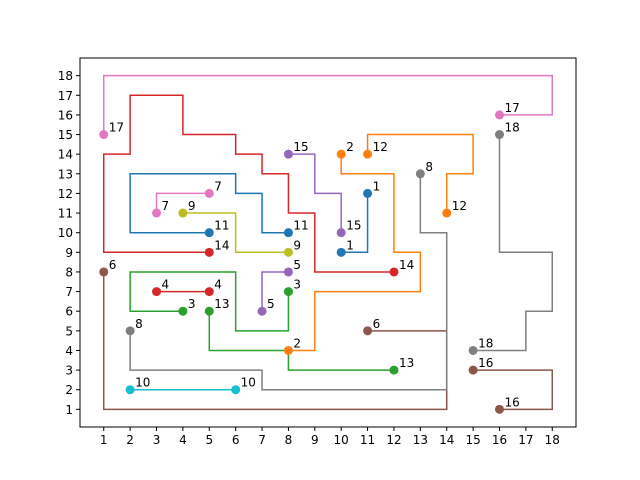 The width and height of the screenshot is (640, 480). What do you see at coordinates (377, 324) in the screenshot?
I see `pin-label-6-2: 6` at bounding box center [377, 324].